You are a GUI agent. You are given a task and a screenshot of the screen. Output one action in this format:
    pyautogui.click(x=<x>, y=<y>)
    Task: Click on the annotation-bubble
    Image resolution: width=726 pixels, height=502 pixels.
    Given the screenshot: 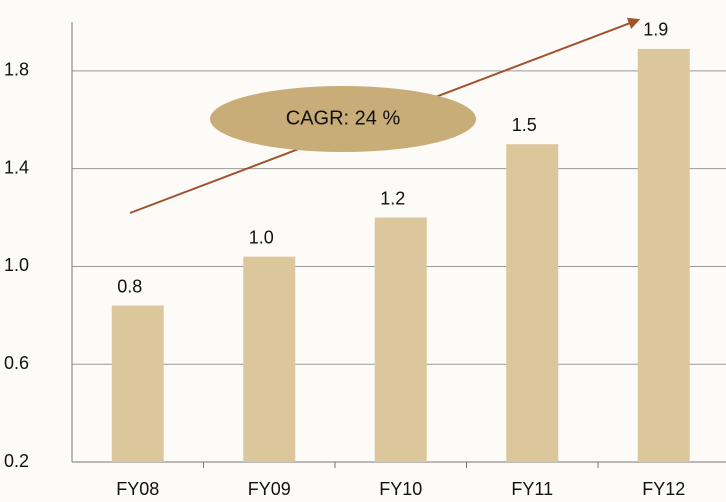 What is the action you would take?
    pyautogui.click(x=343, y=119)
    